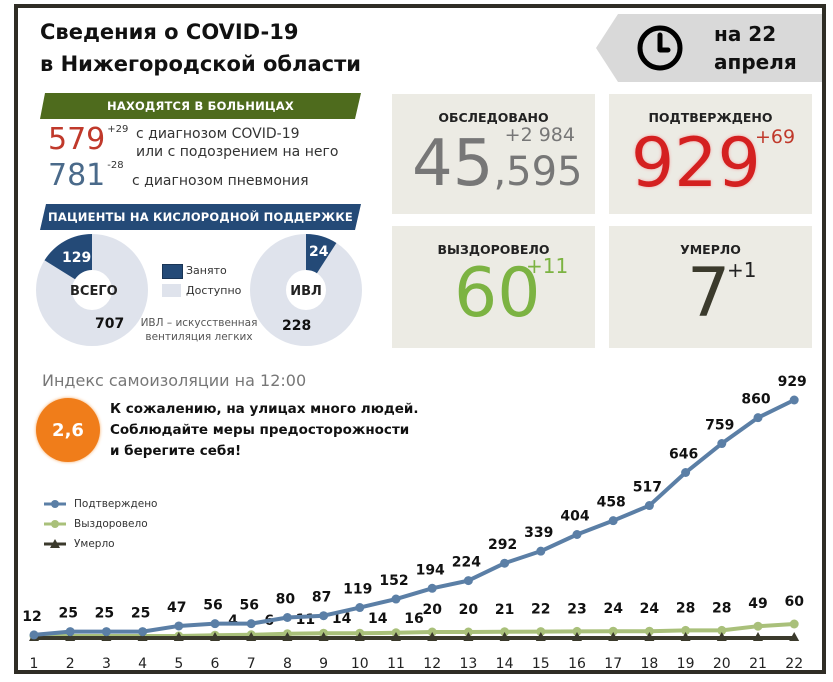 Image resolution: width=833 pixels, height=682 pixels. I want to click on date-line-2: апреля, so click(755, 62).